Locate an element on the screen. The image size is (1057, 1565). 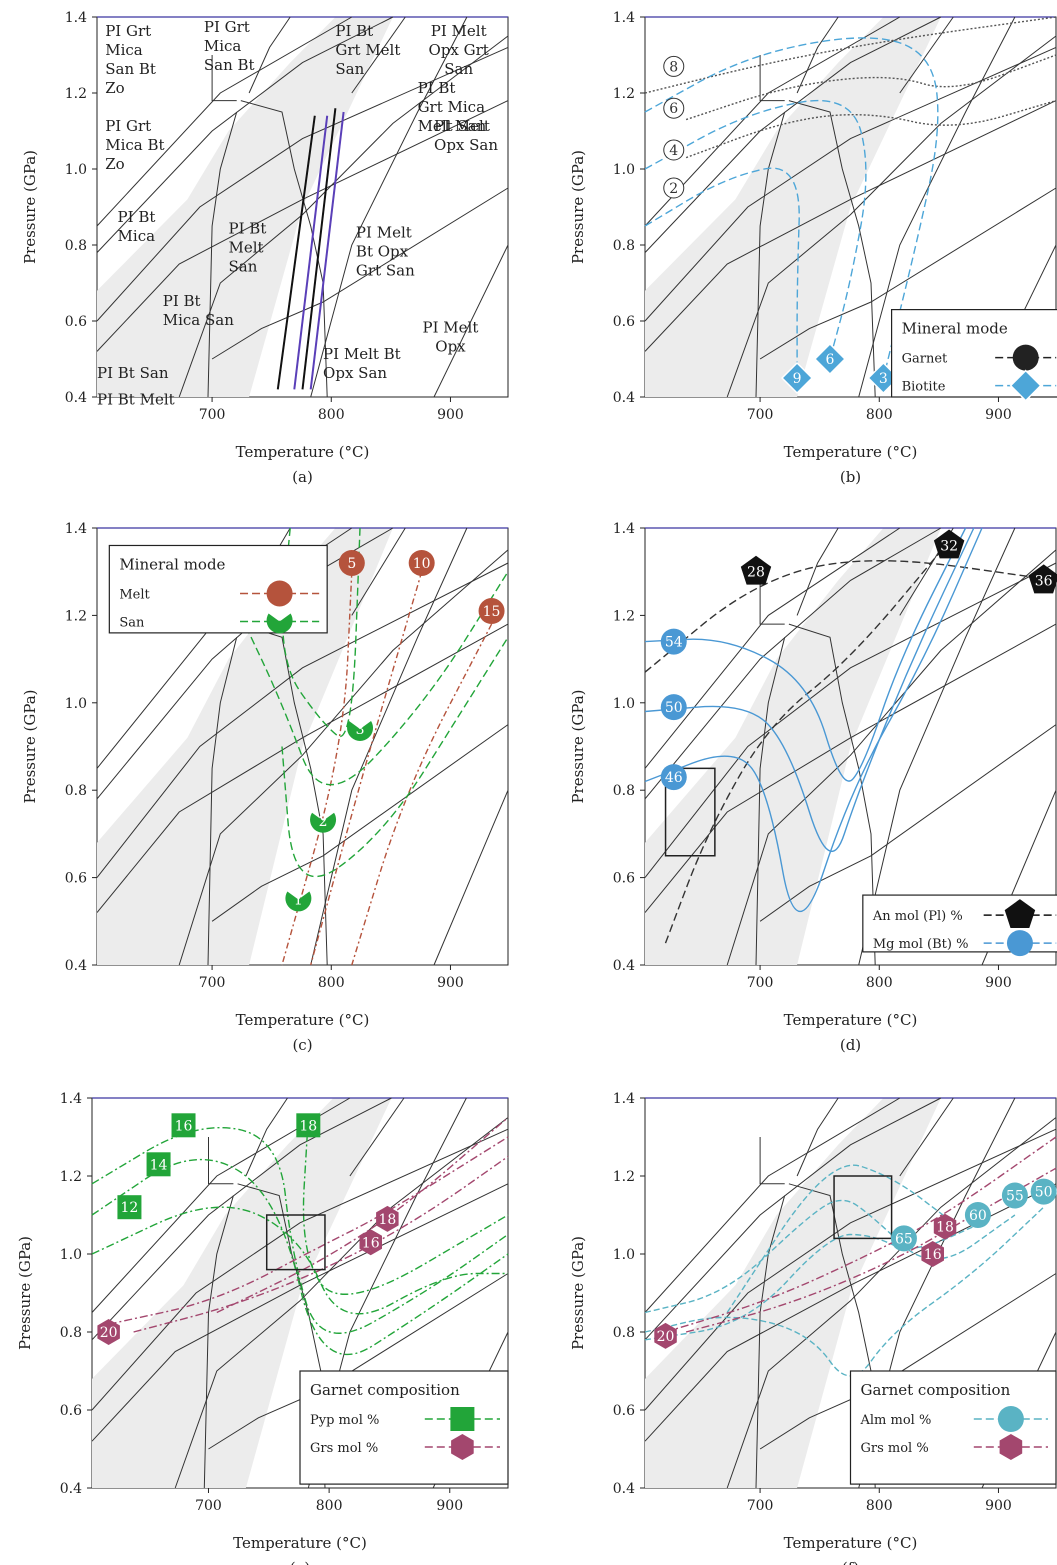
contour-value: 50 is located at coordinates (674, 708).